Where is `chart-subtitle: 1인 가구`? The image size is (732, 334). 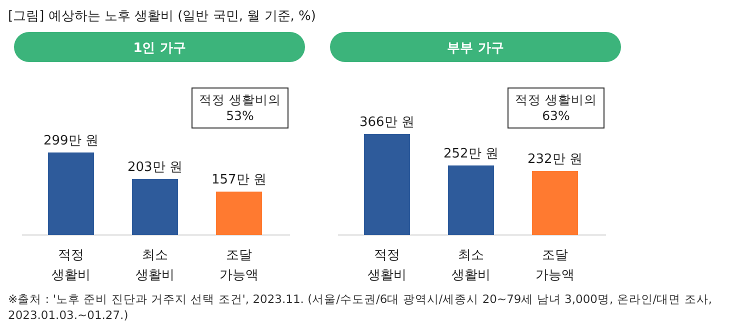 chart-subtitle: 1인 가구 is located at coordinates (159, 48).